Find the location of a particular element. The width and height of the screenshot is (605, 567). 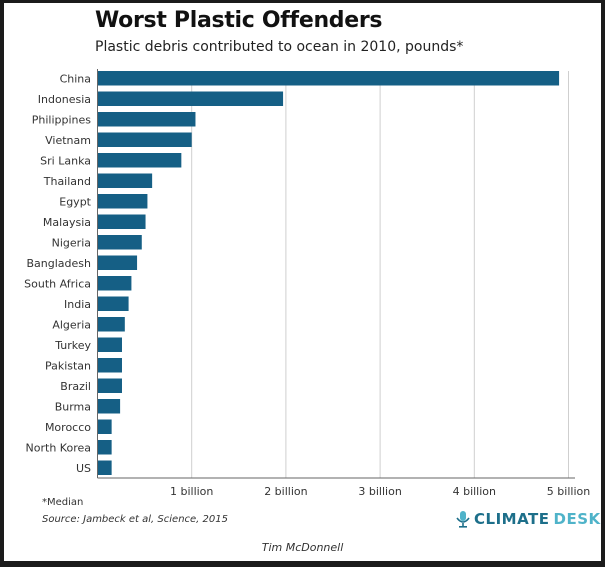

bar-malaysia is located at coordinates (121, 221).